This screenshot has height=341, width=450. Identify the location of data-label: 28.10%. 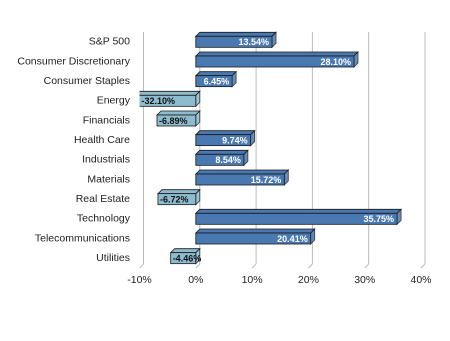
(335, 62).